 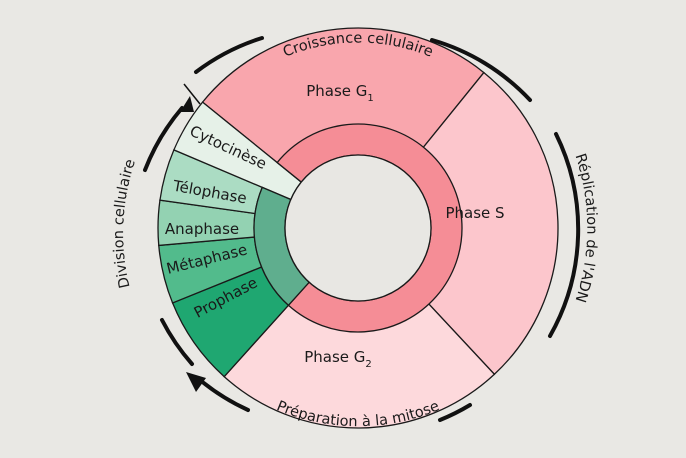 I want to click on arc-growth, so click(x=229, y=55).